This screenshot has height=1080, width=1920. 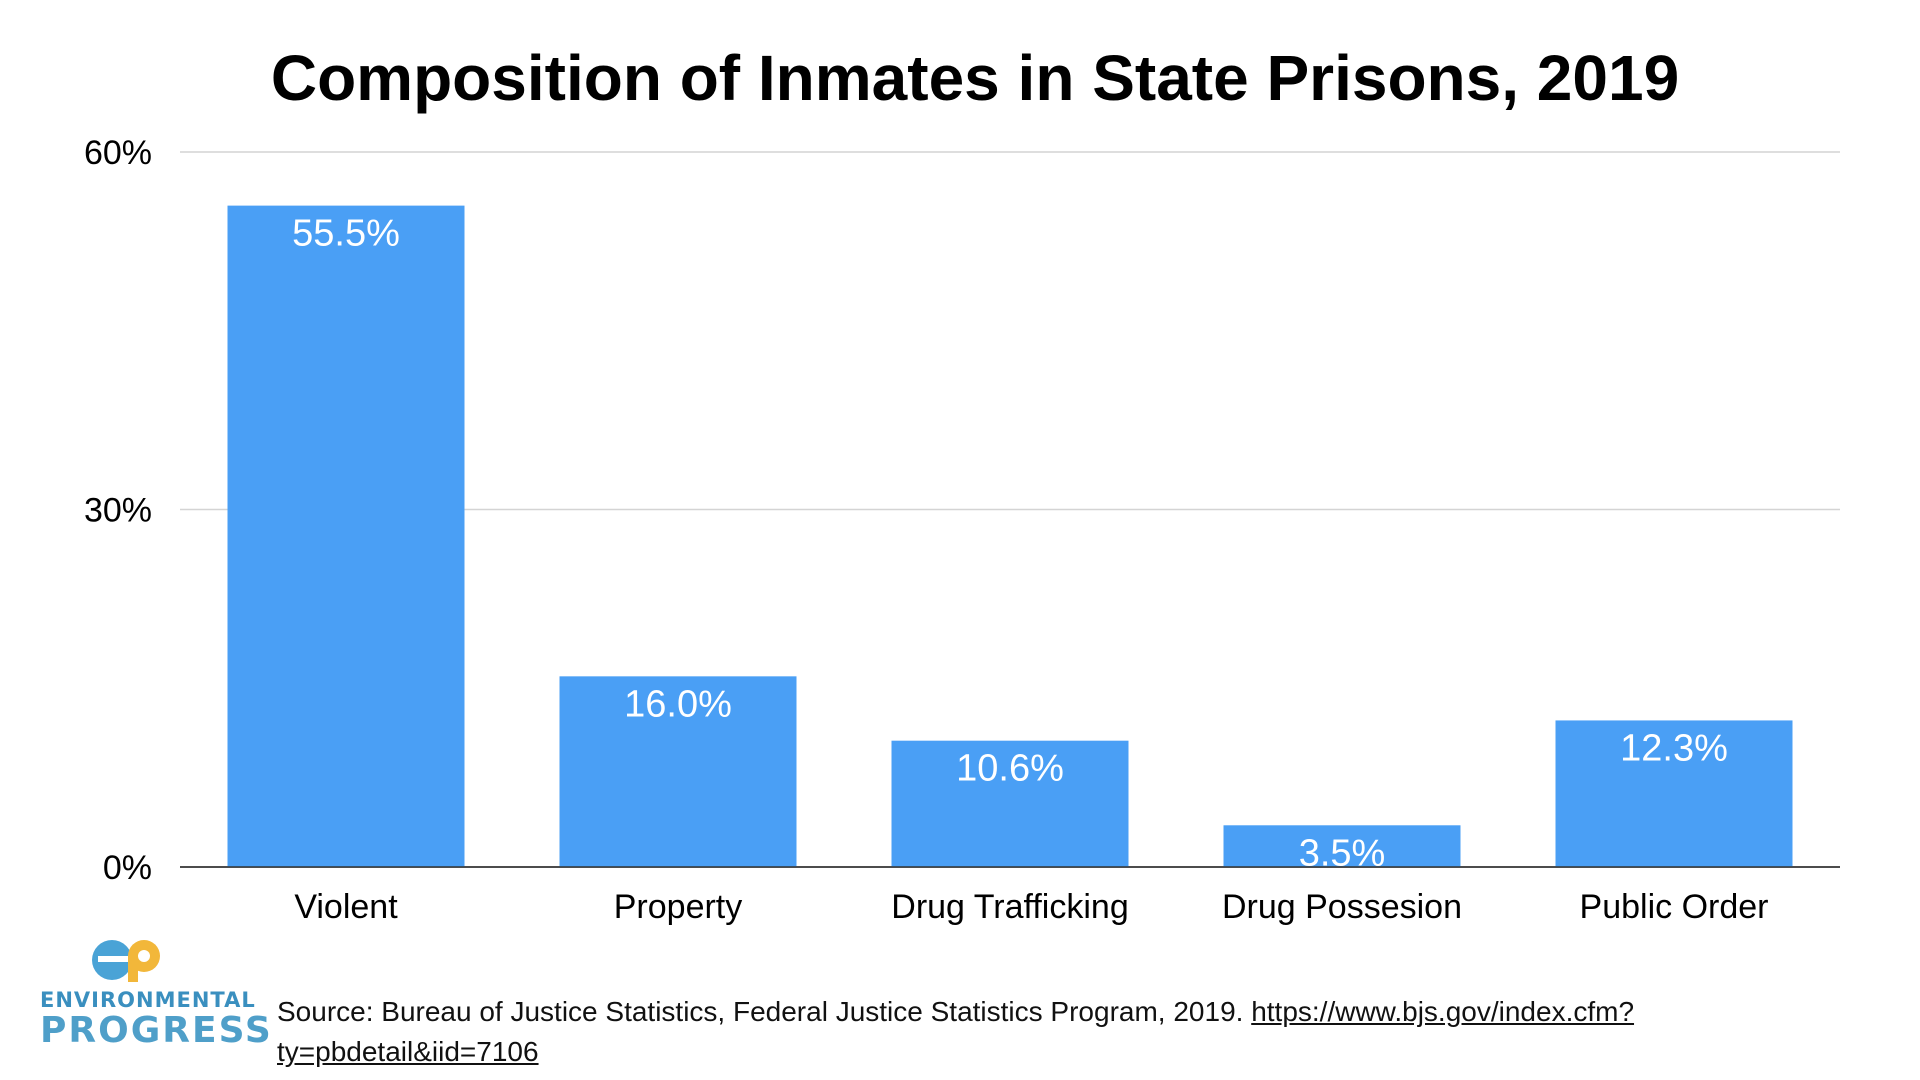 I want to click on x-category-label: Violent, so click(x=346, y=907).